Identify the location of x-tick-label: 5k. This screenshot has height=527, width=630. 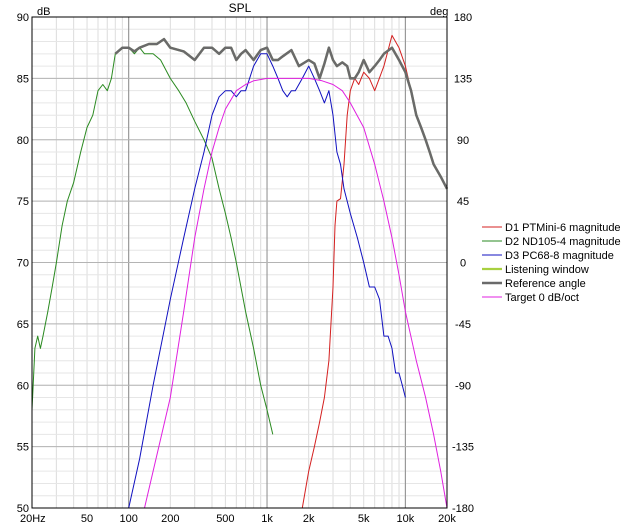
(364, 519).